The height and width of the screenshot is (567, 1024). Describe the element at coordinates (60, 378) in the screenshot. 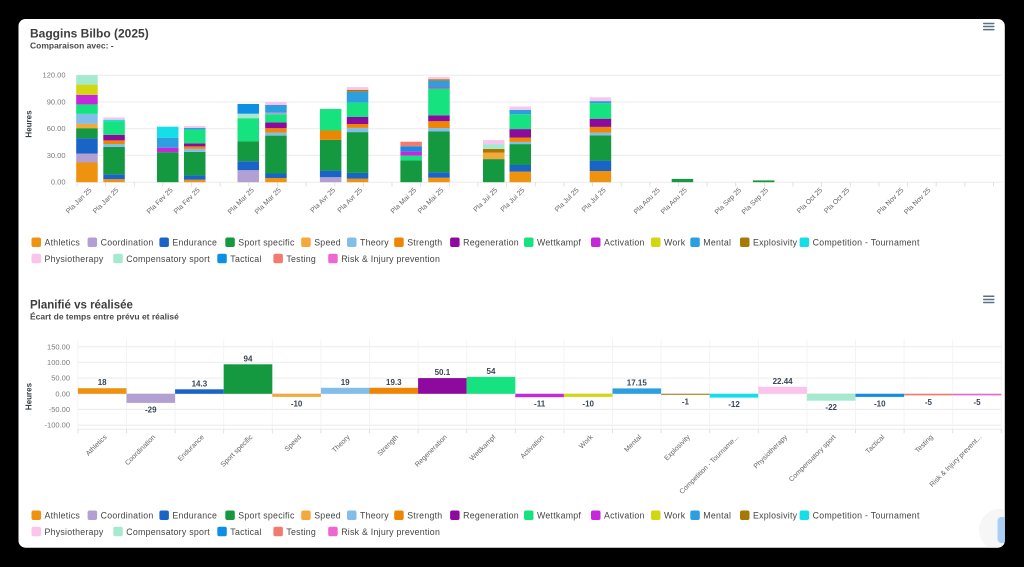

I see `svg-text: 50.00` at that location.